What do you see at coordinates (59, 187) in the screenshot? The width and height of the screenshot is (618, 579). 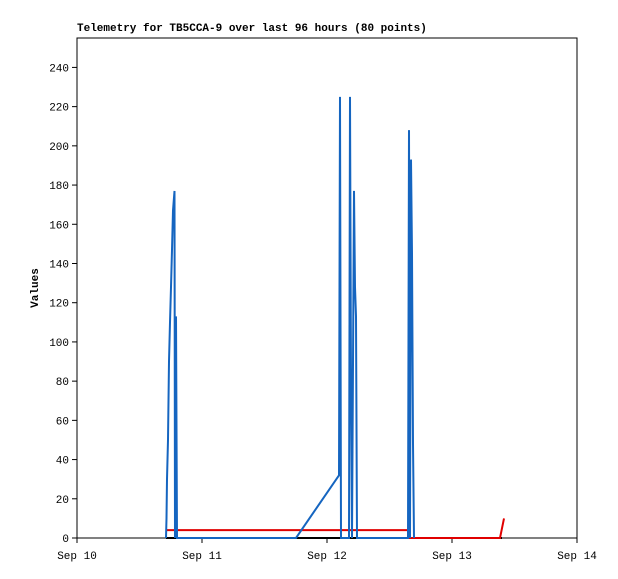 I see `y-tick-label: 180` at bounding box center [59, 187].